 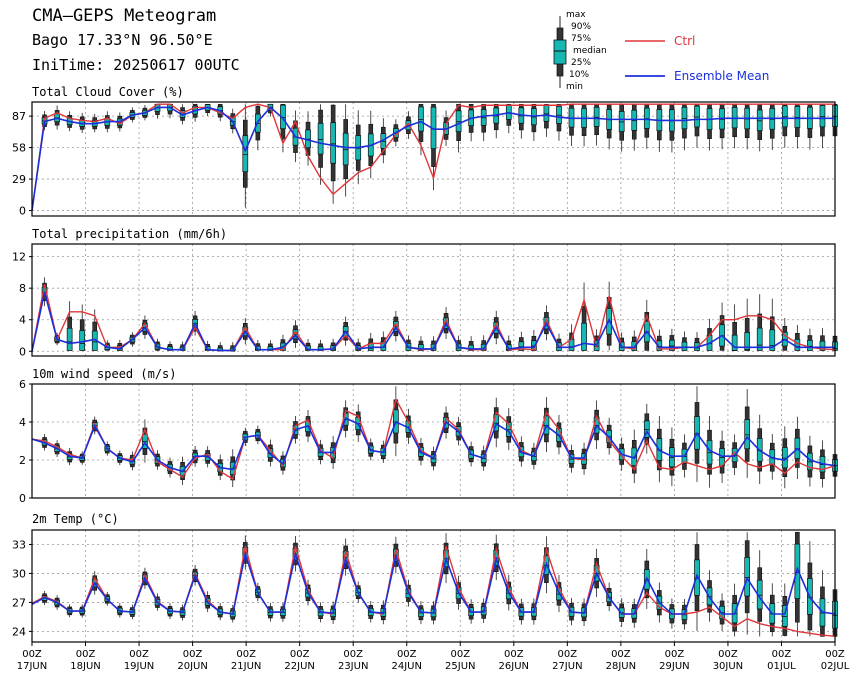 What do you see at coordinates (108, 92) in the screenshot?
I see `panel-title-cloud: Total Cloud Cover (%)` at bounding box center [108, 92].